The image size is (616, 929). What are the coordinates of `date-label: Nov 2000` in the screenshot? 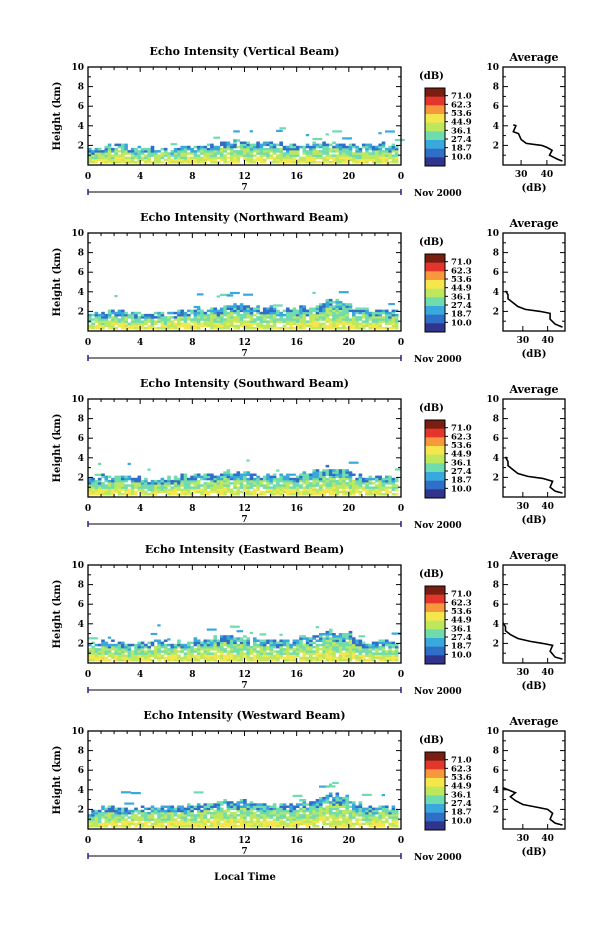 It's located at (438, 858).